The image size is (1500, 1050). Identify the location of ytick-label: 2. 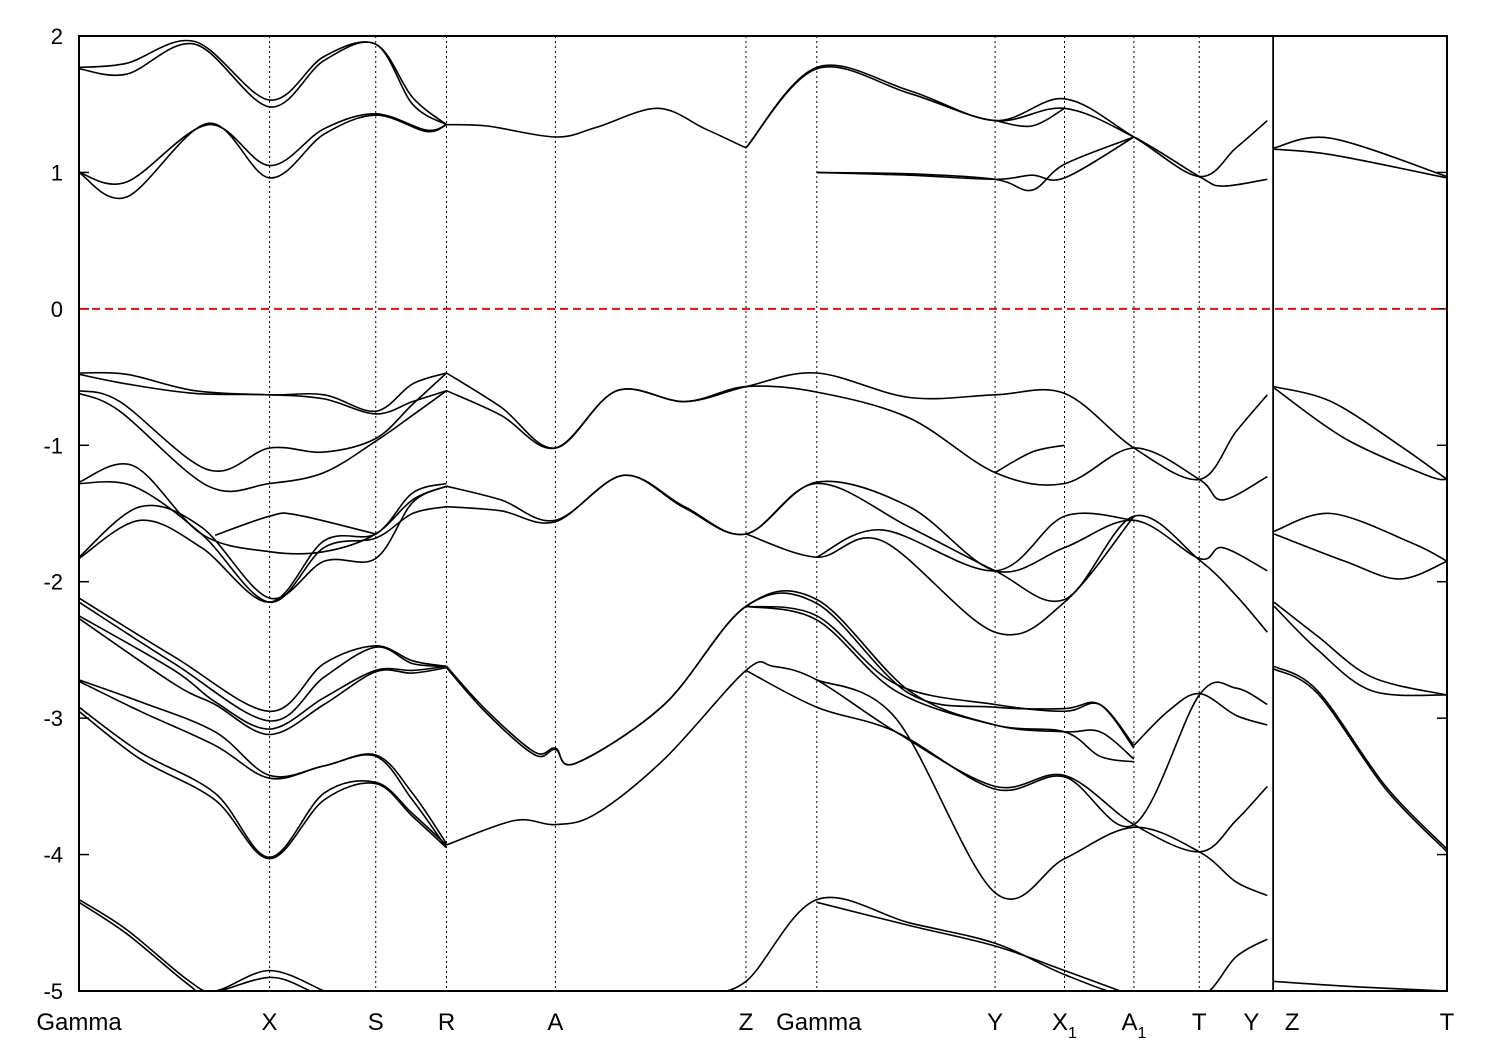
(57, 36).